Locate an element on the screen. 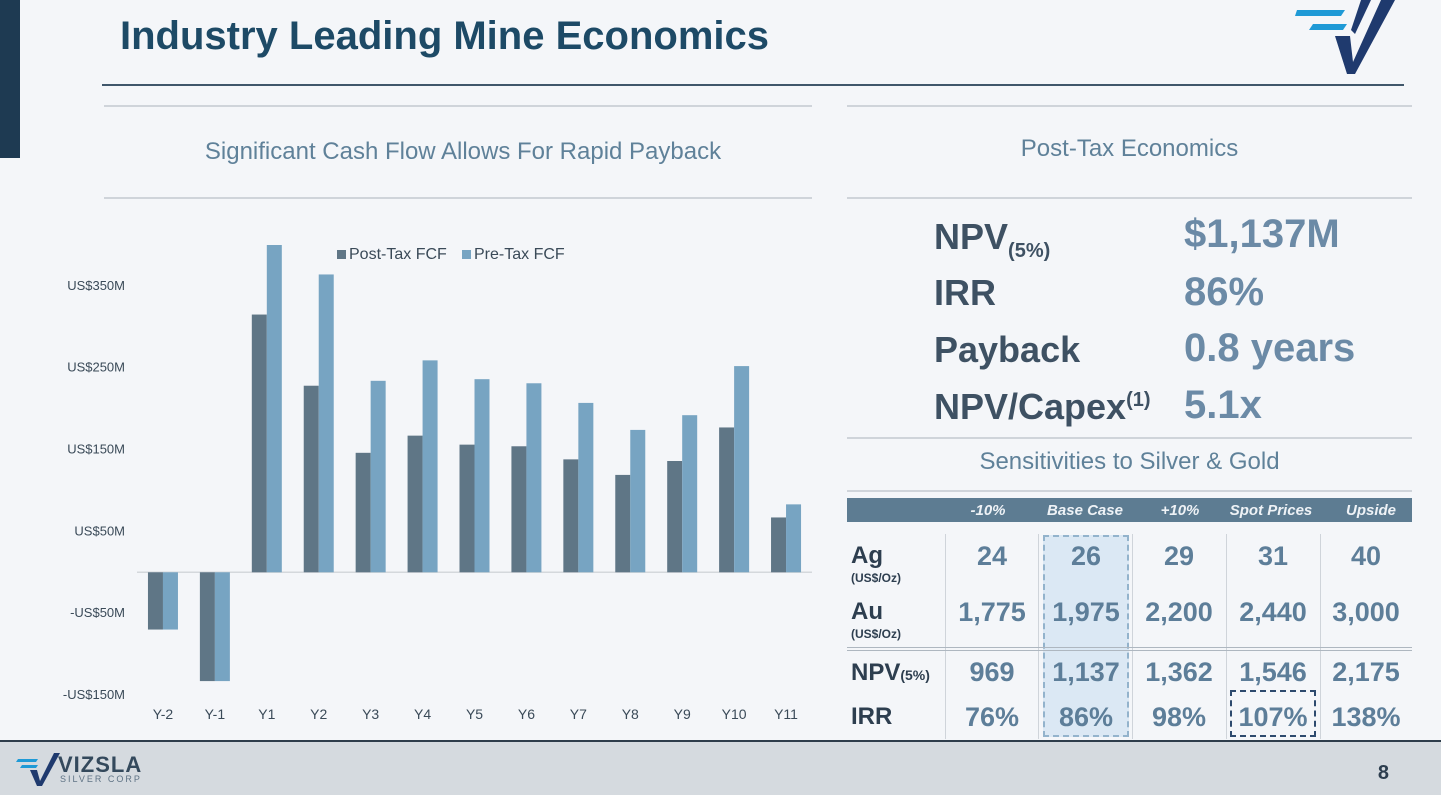  col-header: +10% is located at coordinates (1180, 510).